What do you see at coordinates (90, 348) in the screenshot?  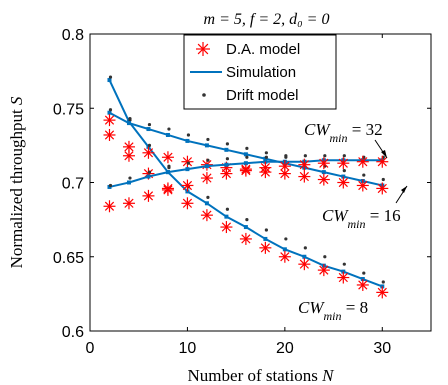 I see `x-tick-label: 0` at bounding box center [90, 348].